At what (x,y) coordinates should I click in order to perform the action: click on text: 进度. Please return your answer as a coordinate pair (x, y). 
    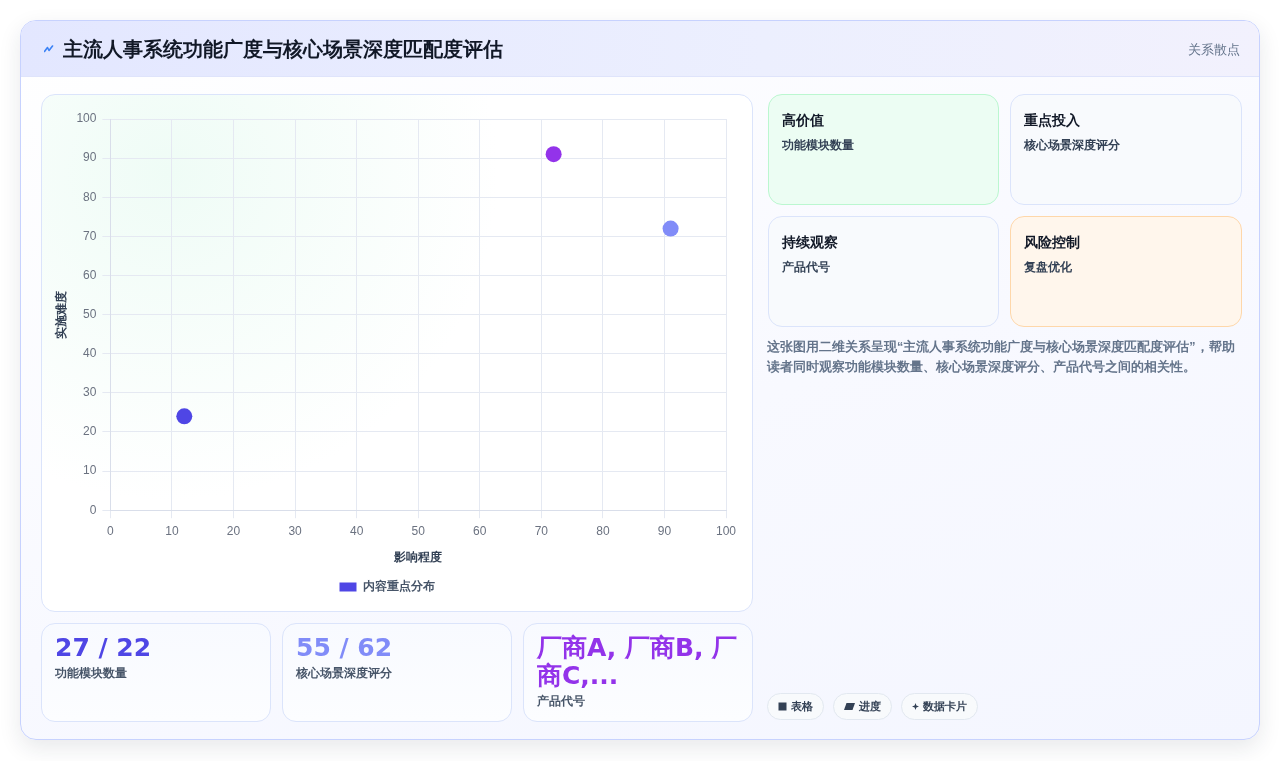
    Looking at the image, I should click on (870, 706).